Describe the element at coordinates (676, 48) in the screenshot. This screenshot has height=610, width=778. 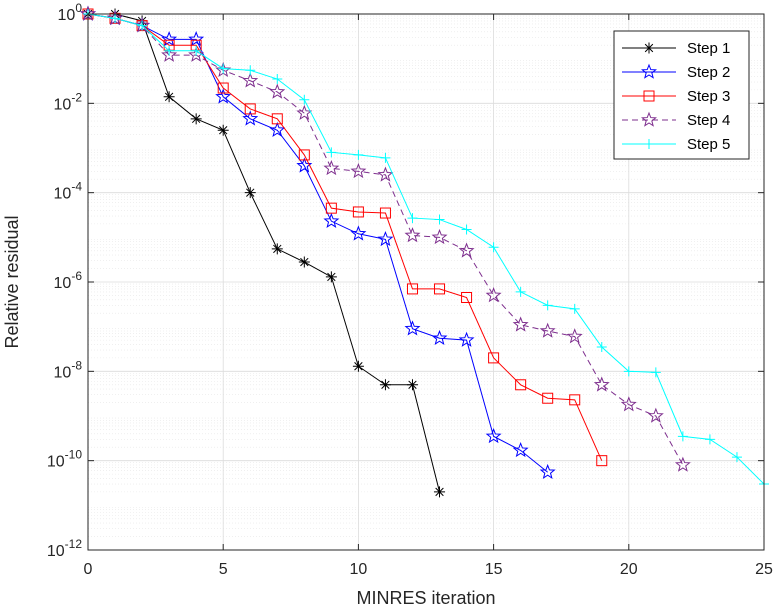
I see `legend-entry: Step 1` at that location.